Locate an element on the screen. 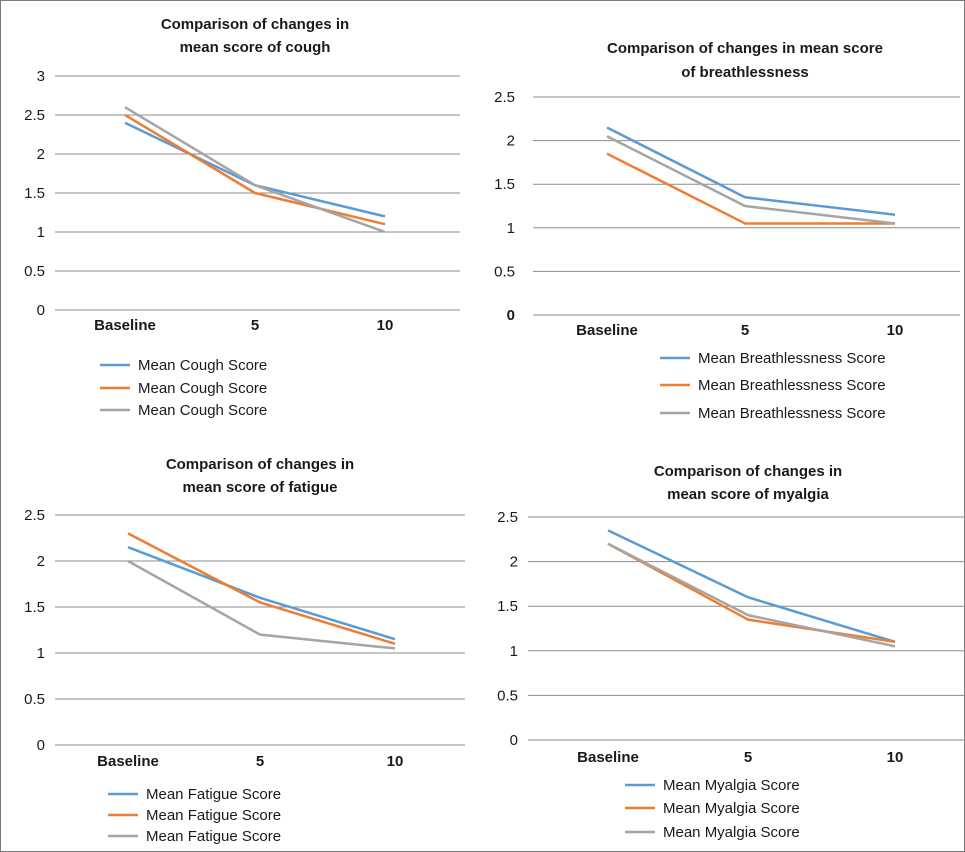 The height and width of the screenshot is (852, 965). cough-series-2-line is located at coordinates (255, 169).